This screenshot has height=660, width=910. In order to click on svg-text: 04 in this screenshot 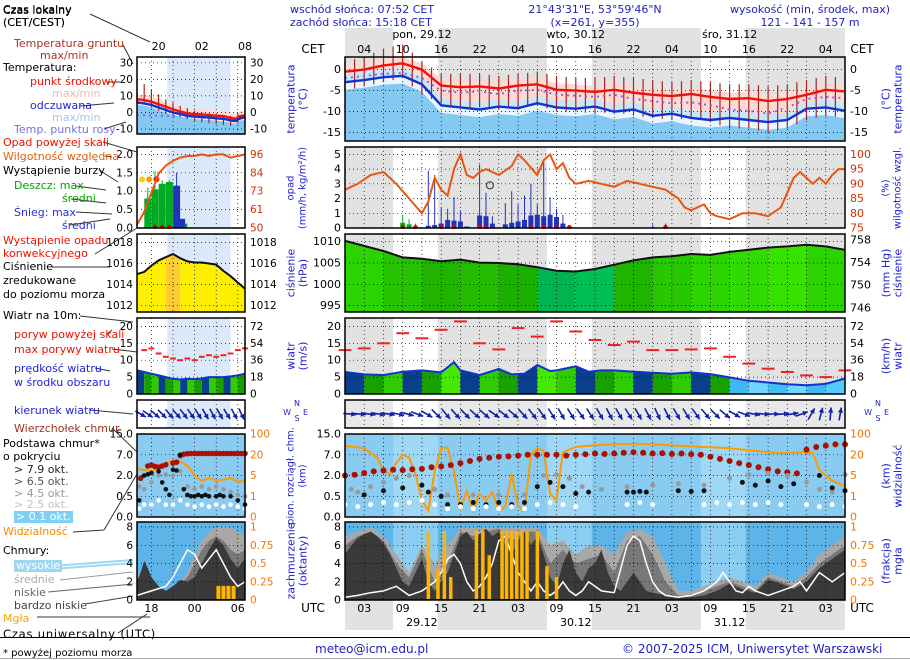, I will do `click(672, 49)`.